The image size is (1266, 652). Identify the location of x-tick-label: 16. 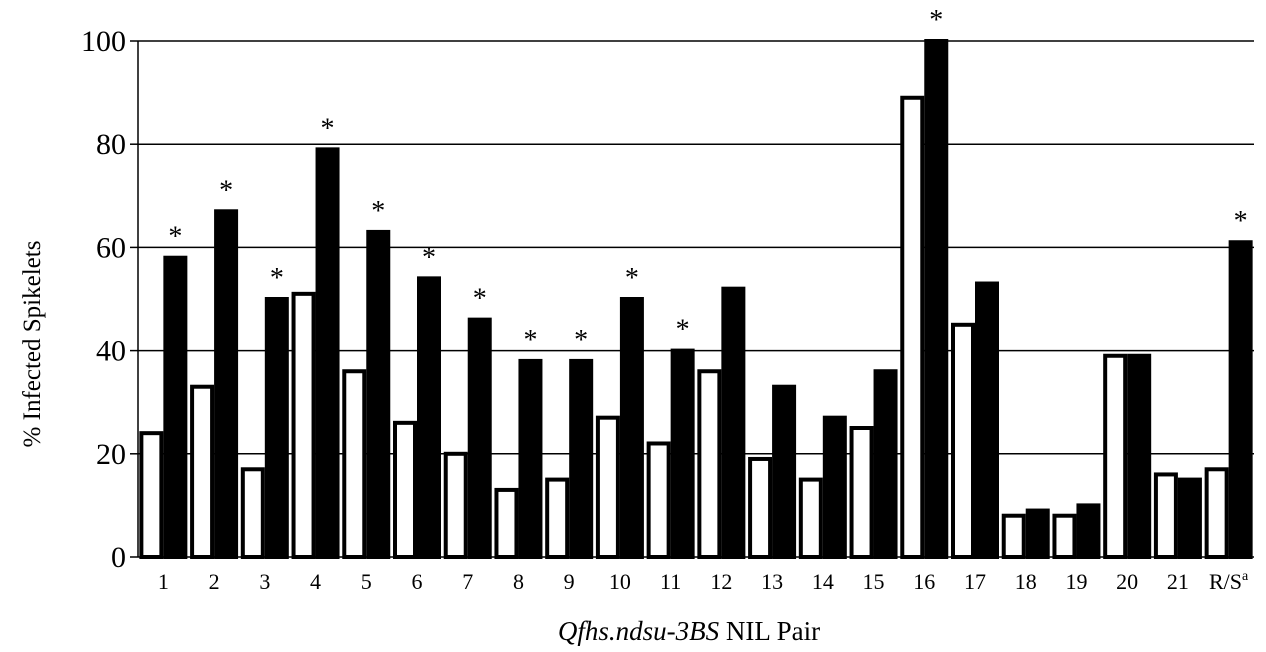
(924, 581).